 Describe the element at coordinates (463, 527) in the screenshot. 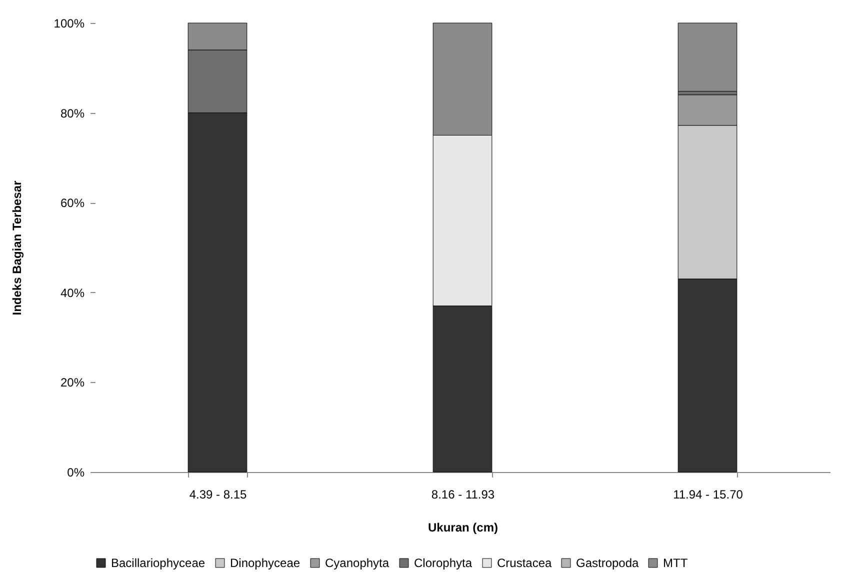

I see `x-axis-title: Ukuran (cm)` at that location.